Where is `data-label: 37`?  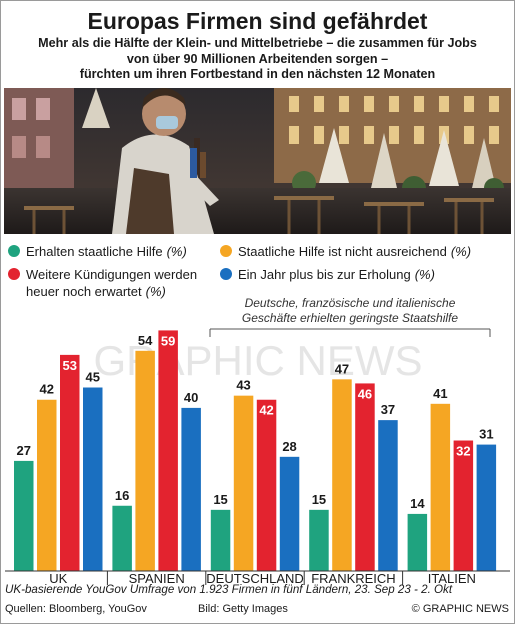 data-label: 37 is located at coordinates (388, 409).